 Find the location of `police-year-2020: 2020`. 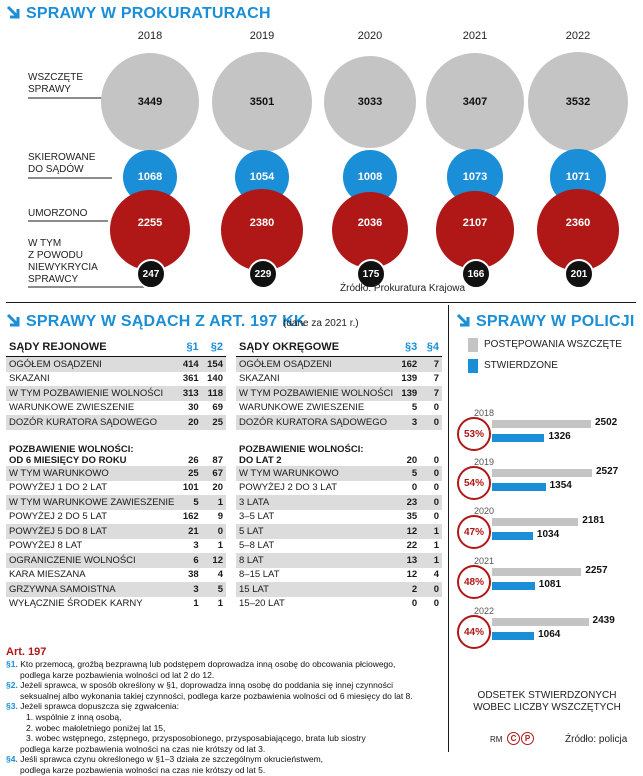

police-year-2020: 2020 is located at coordinates (484, 511).